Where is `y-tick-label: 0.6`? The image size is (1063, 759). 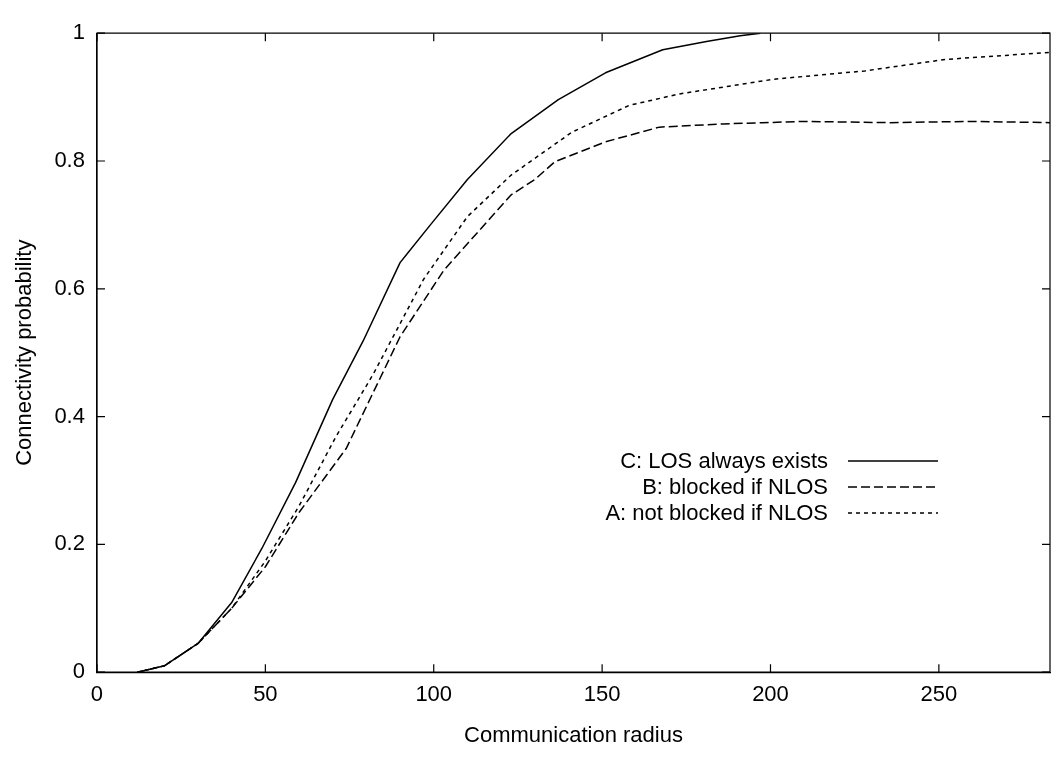
y-tick-label: 0.6 is located at coordinates (69, 287).